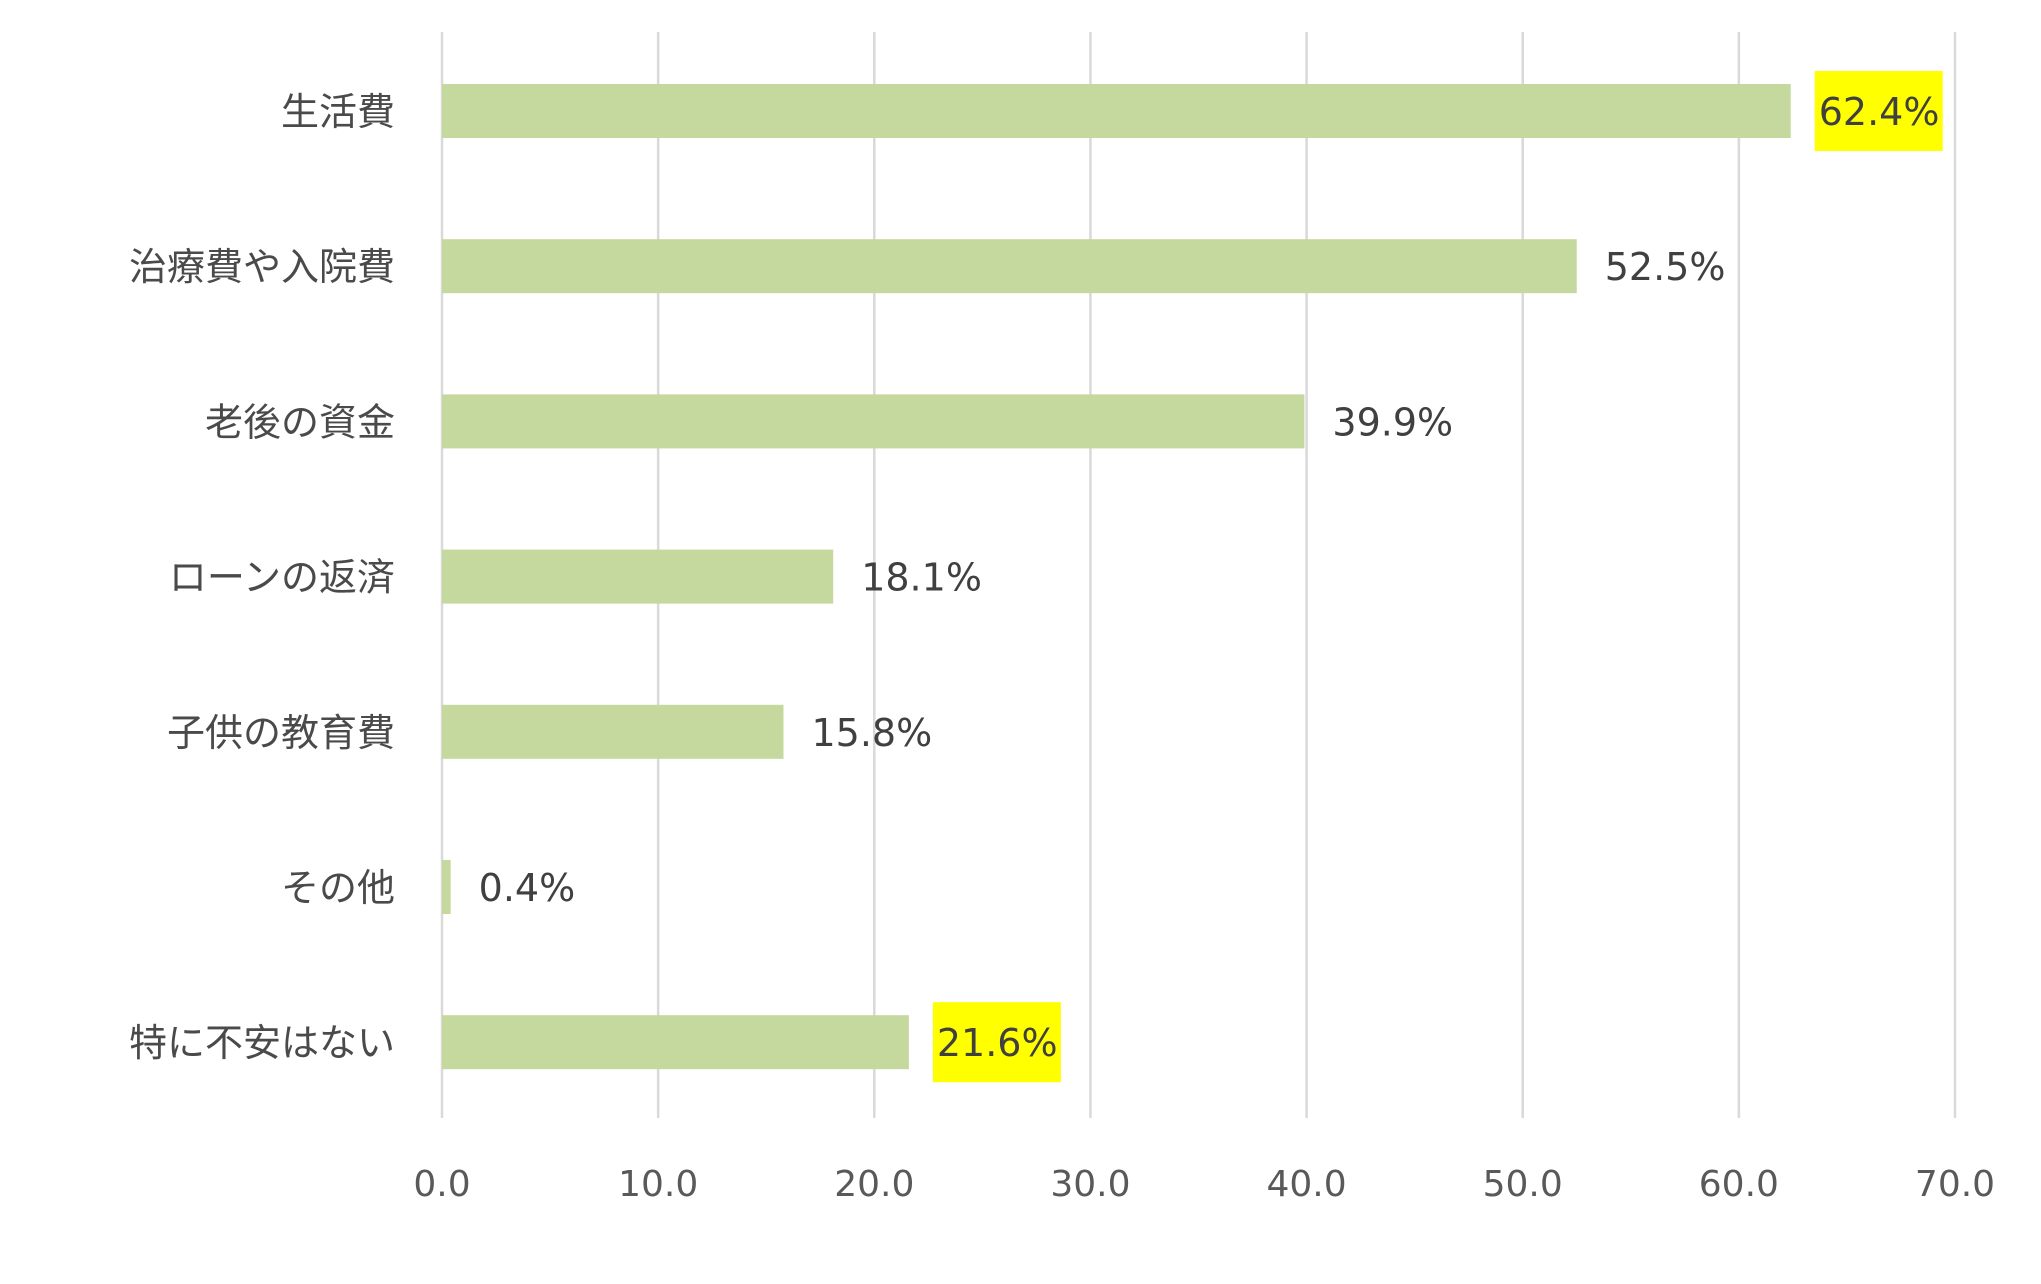 This screenshot has width=2041, height=1284. Describe the element at coordinates (1090, 1184) in the screenshot. I see `x-tick-label: 30.0` at that location.